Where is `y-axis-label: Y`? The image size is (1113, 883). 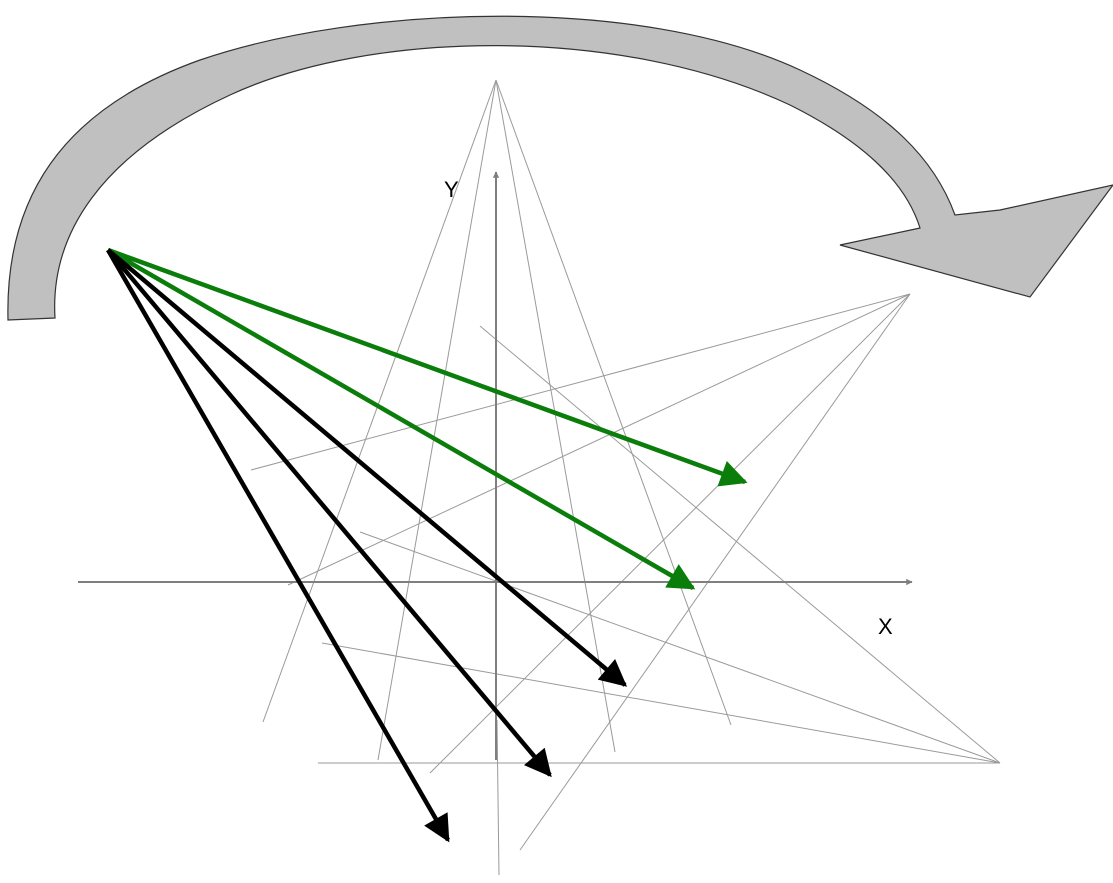
y-axis-label: Y is located at coordinates (451, 189).